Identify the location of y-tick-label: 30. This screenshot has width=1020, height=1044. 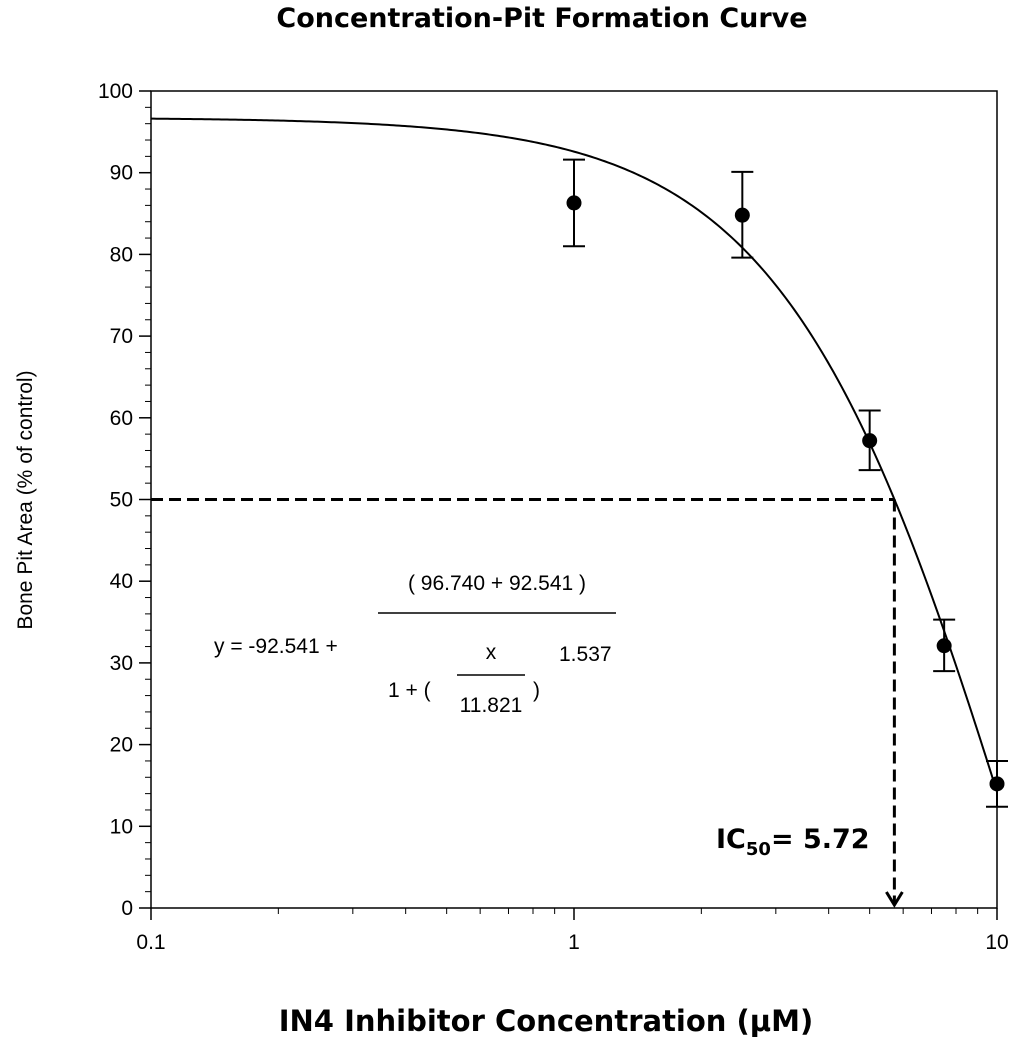
(121, 663).